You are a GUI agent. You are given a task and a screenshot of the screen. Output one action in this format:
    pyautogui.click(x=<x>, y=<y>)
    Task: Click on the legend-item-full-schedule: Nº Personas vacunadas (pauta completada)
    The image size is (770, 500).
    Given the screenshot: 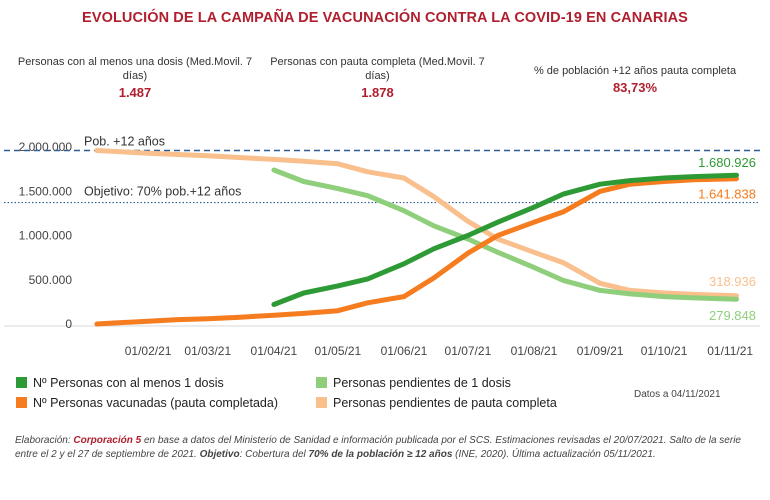 What is the action you would take?
    pyautogui.click(x=147, y=403)
    